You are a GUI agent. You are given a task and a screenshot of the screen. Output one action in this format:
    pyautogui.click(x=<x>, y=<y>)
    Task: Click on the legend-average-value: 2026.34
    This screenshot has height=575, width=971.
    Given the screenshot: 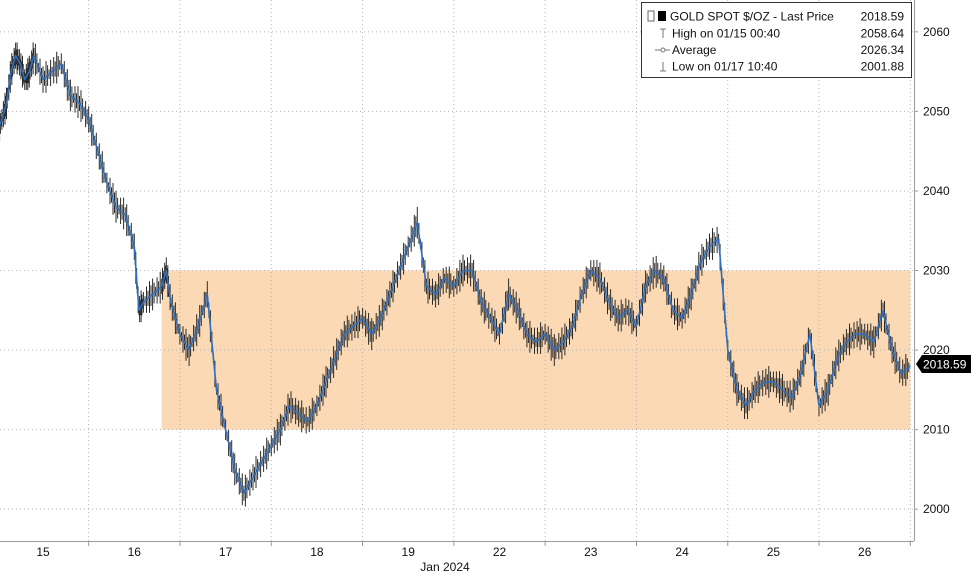 What is the action you would take?
    pyautogui.click(x=883, y=50)
    